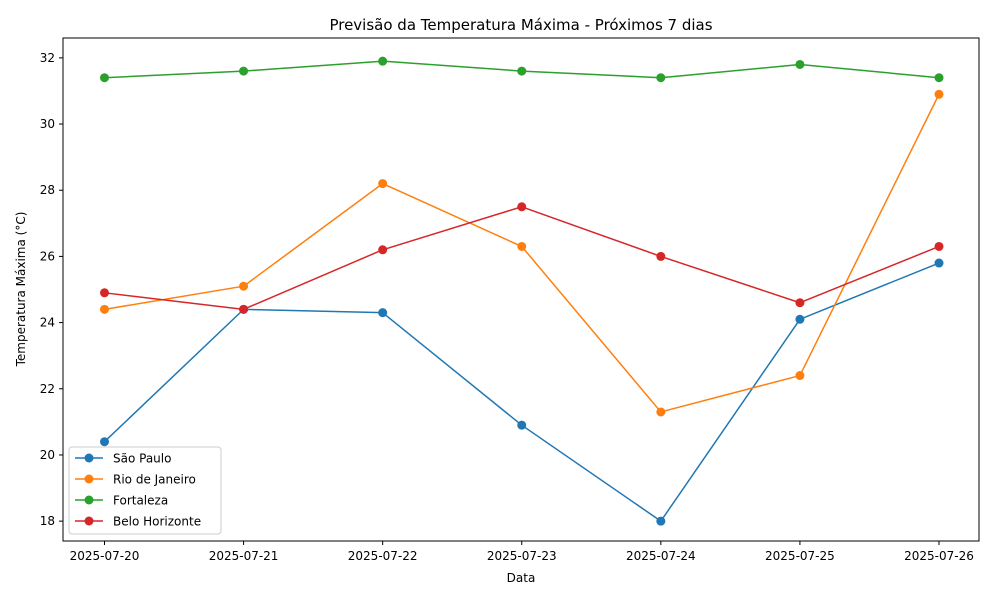  I want to click on x-tick-label: 2025-07-26, so click(939, 556).